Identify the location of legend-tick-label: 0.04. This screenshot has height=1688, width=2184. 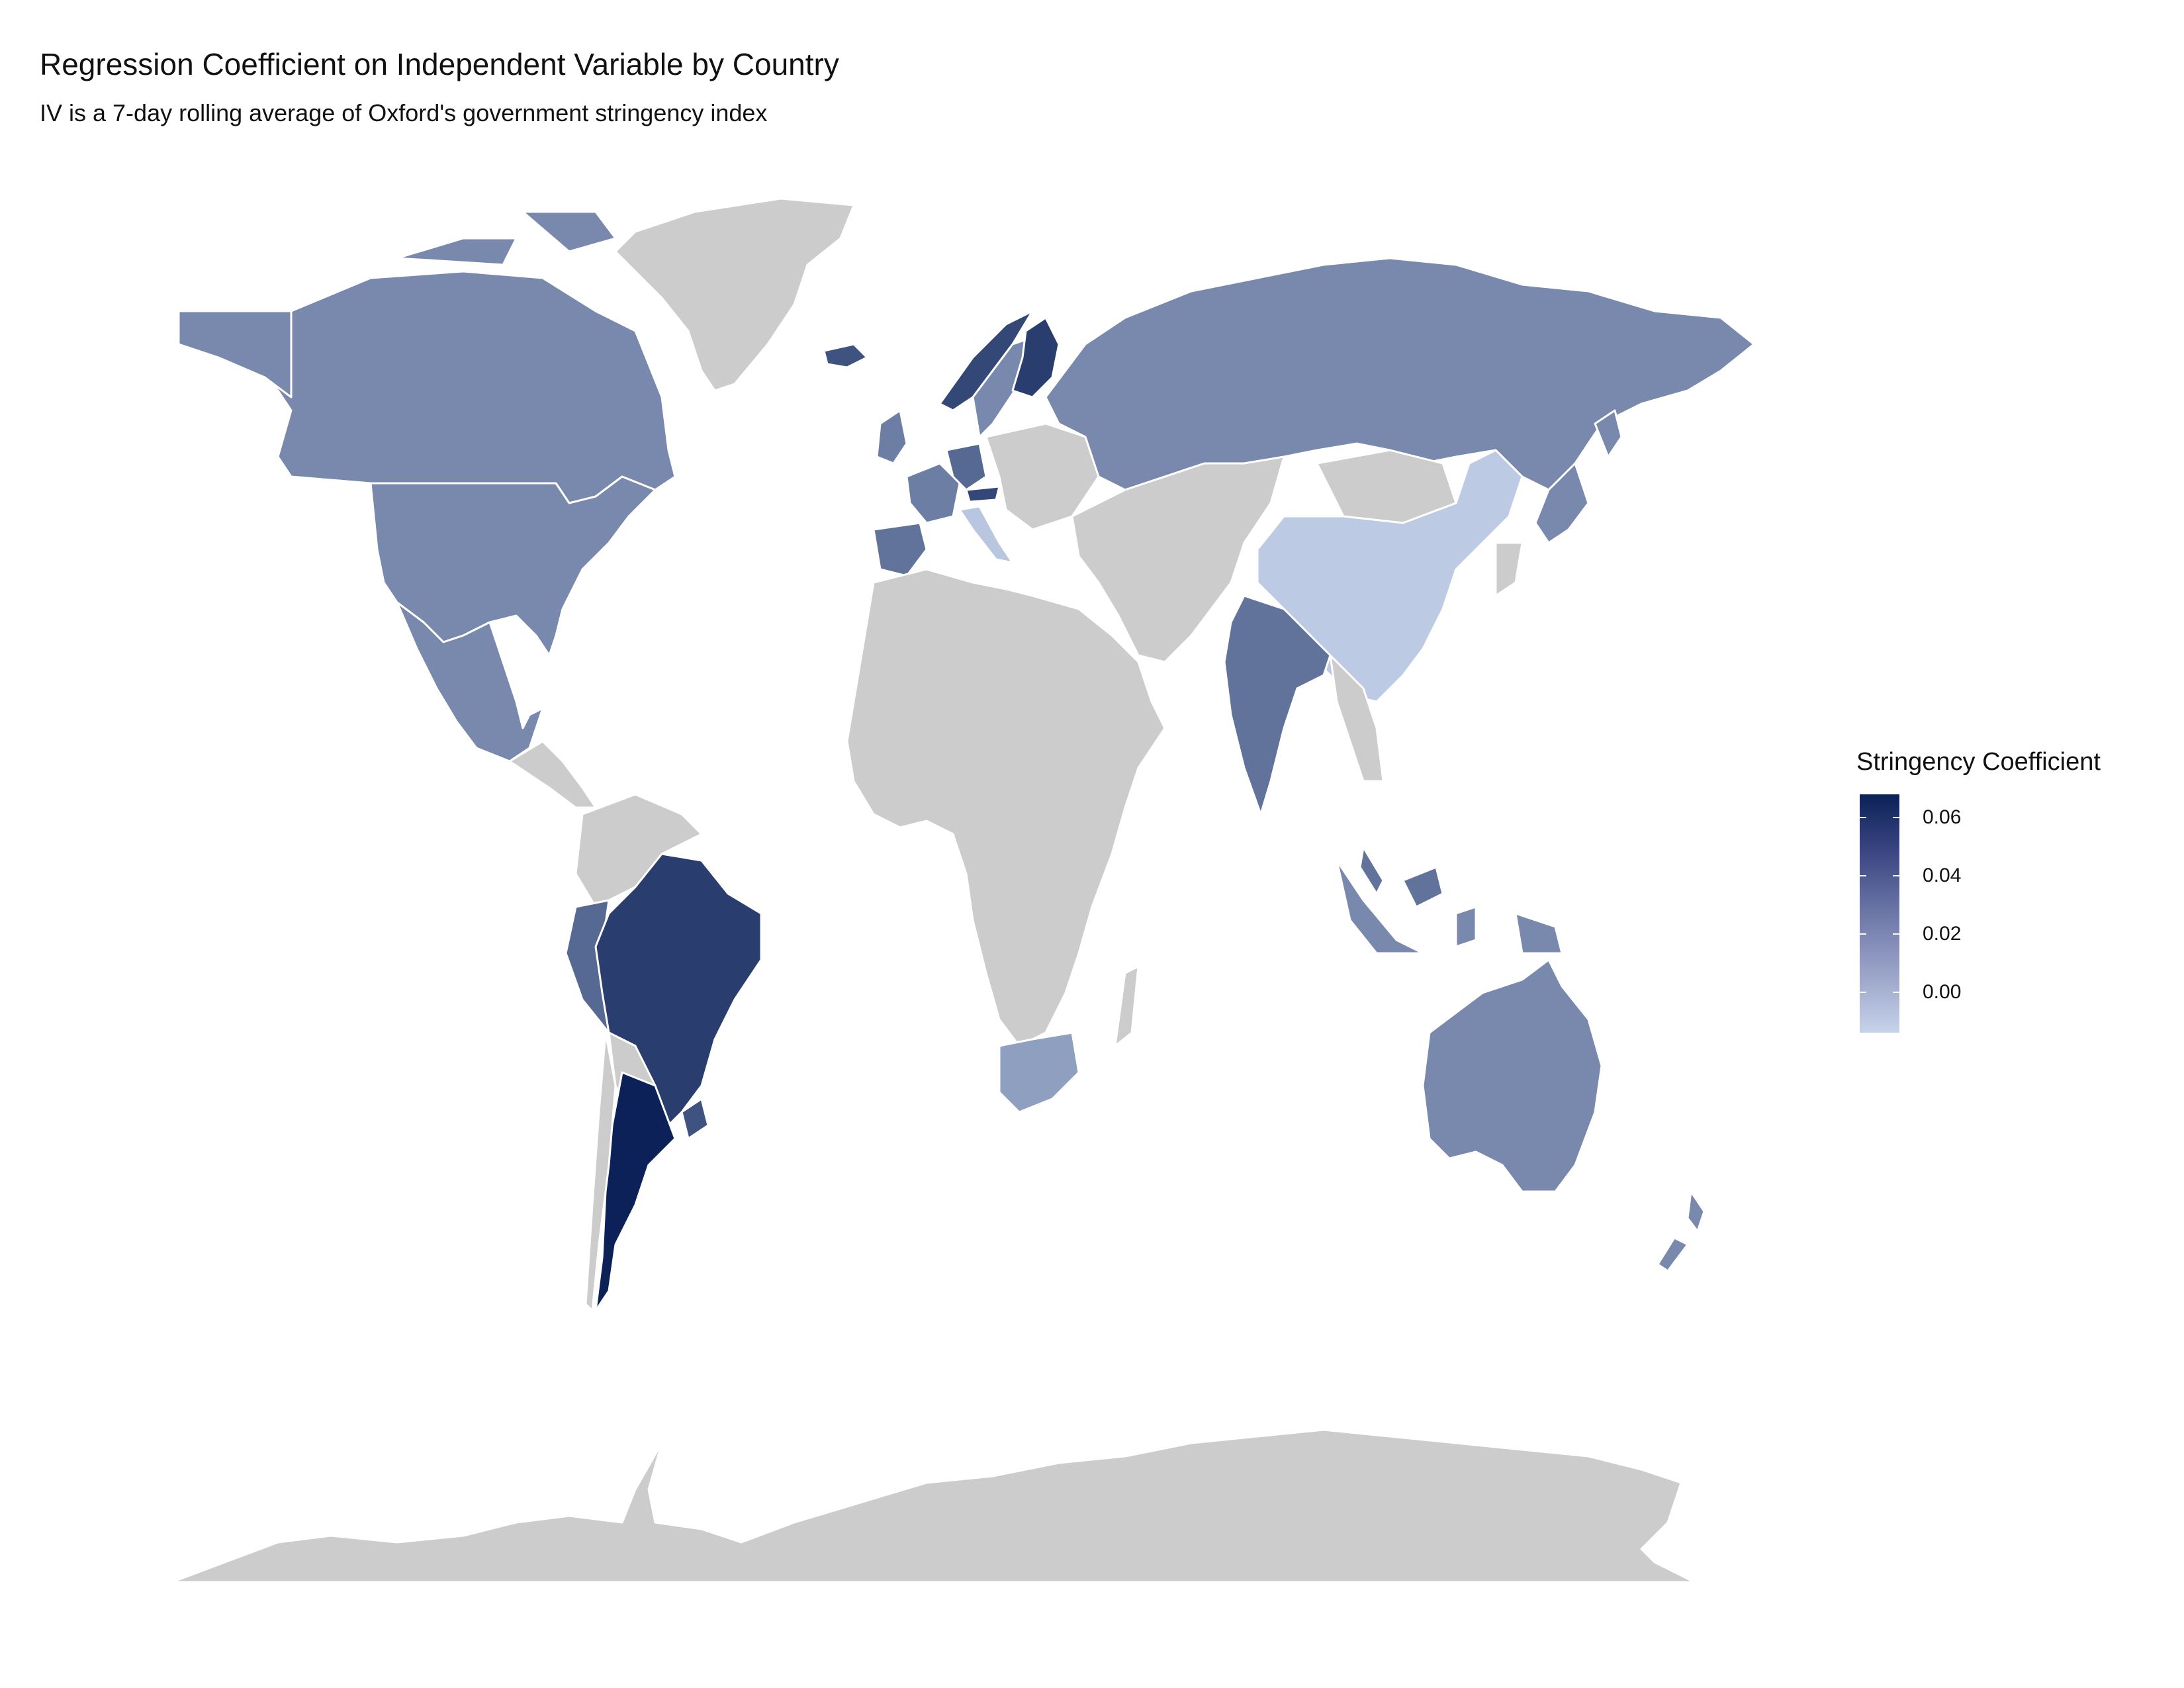
(1942, 875).